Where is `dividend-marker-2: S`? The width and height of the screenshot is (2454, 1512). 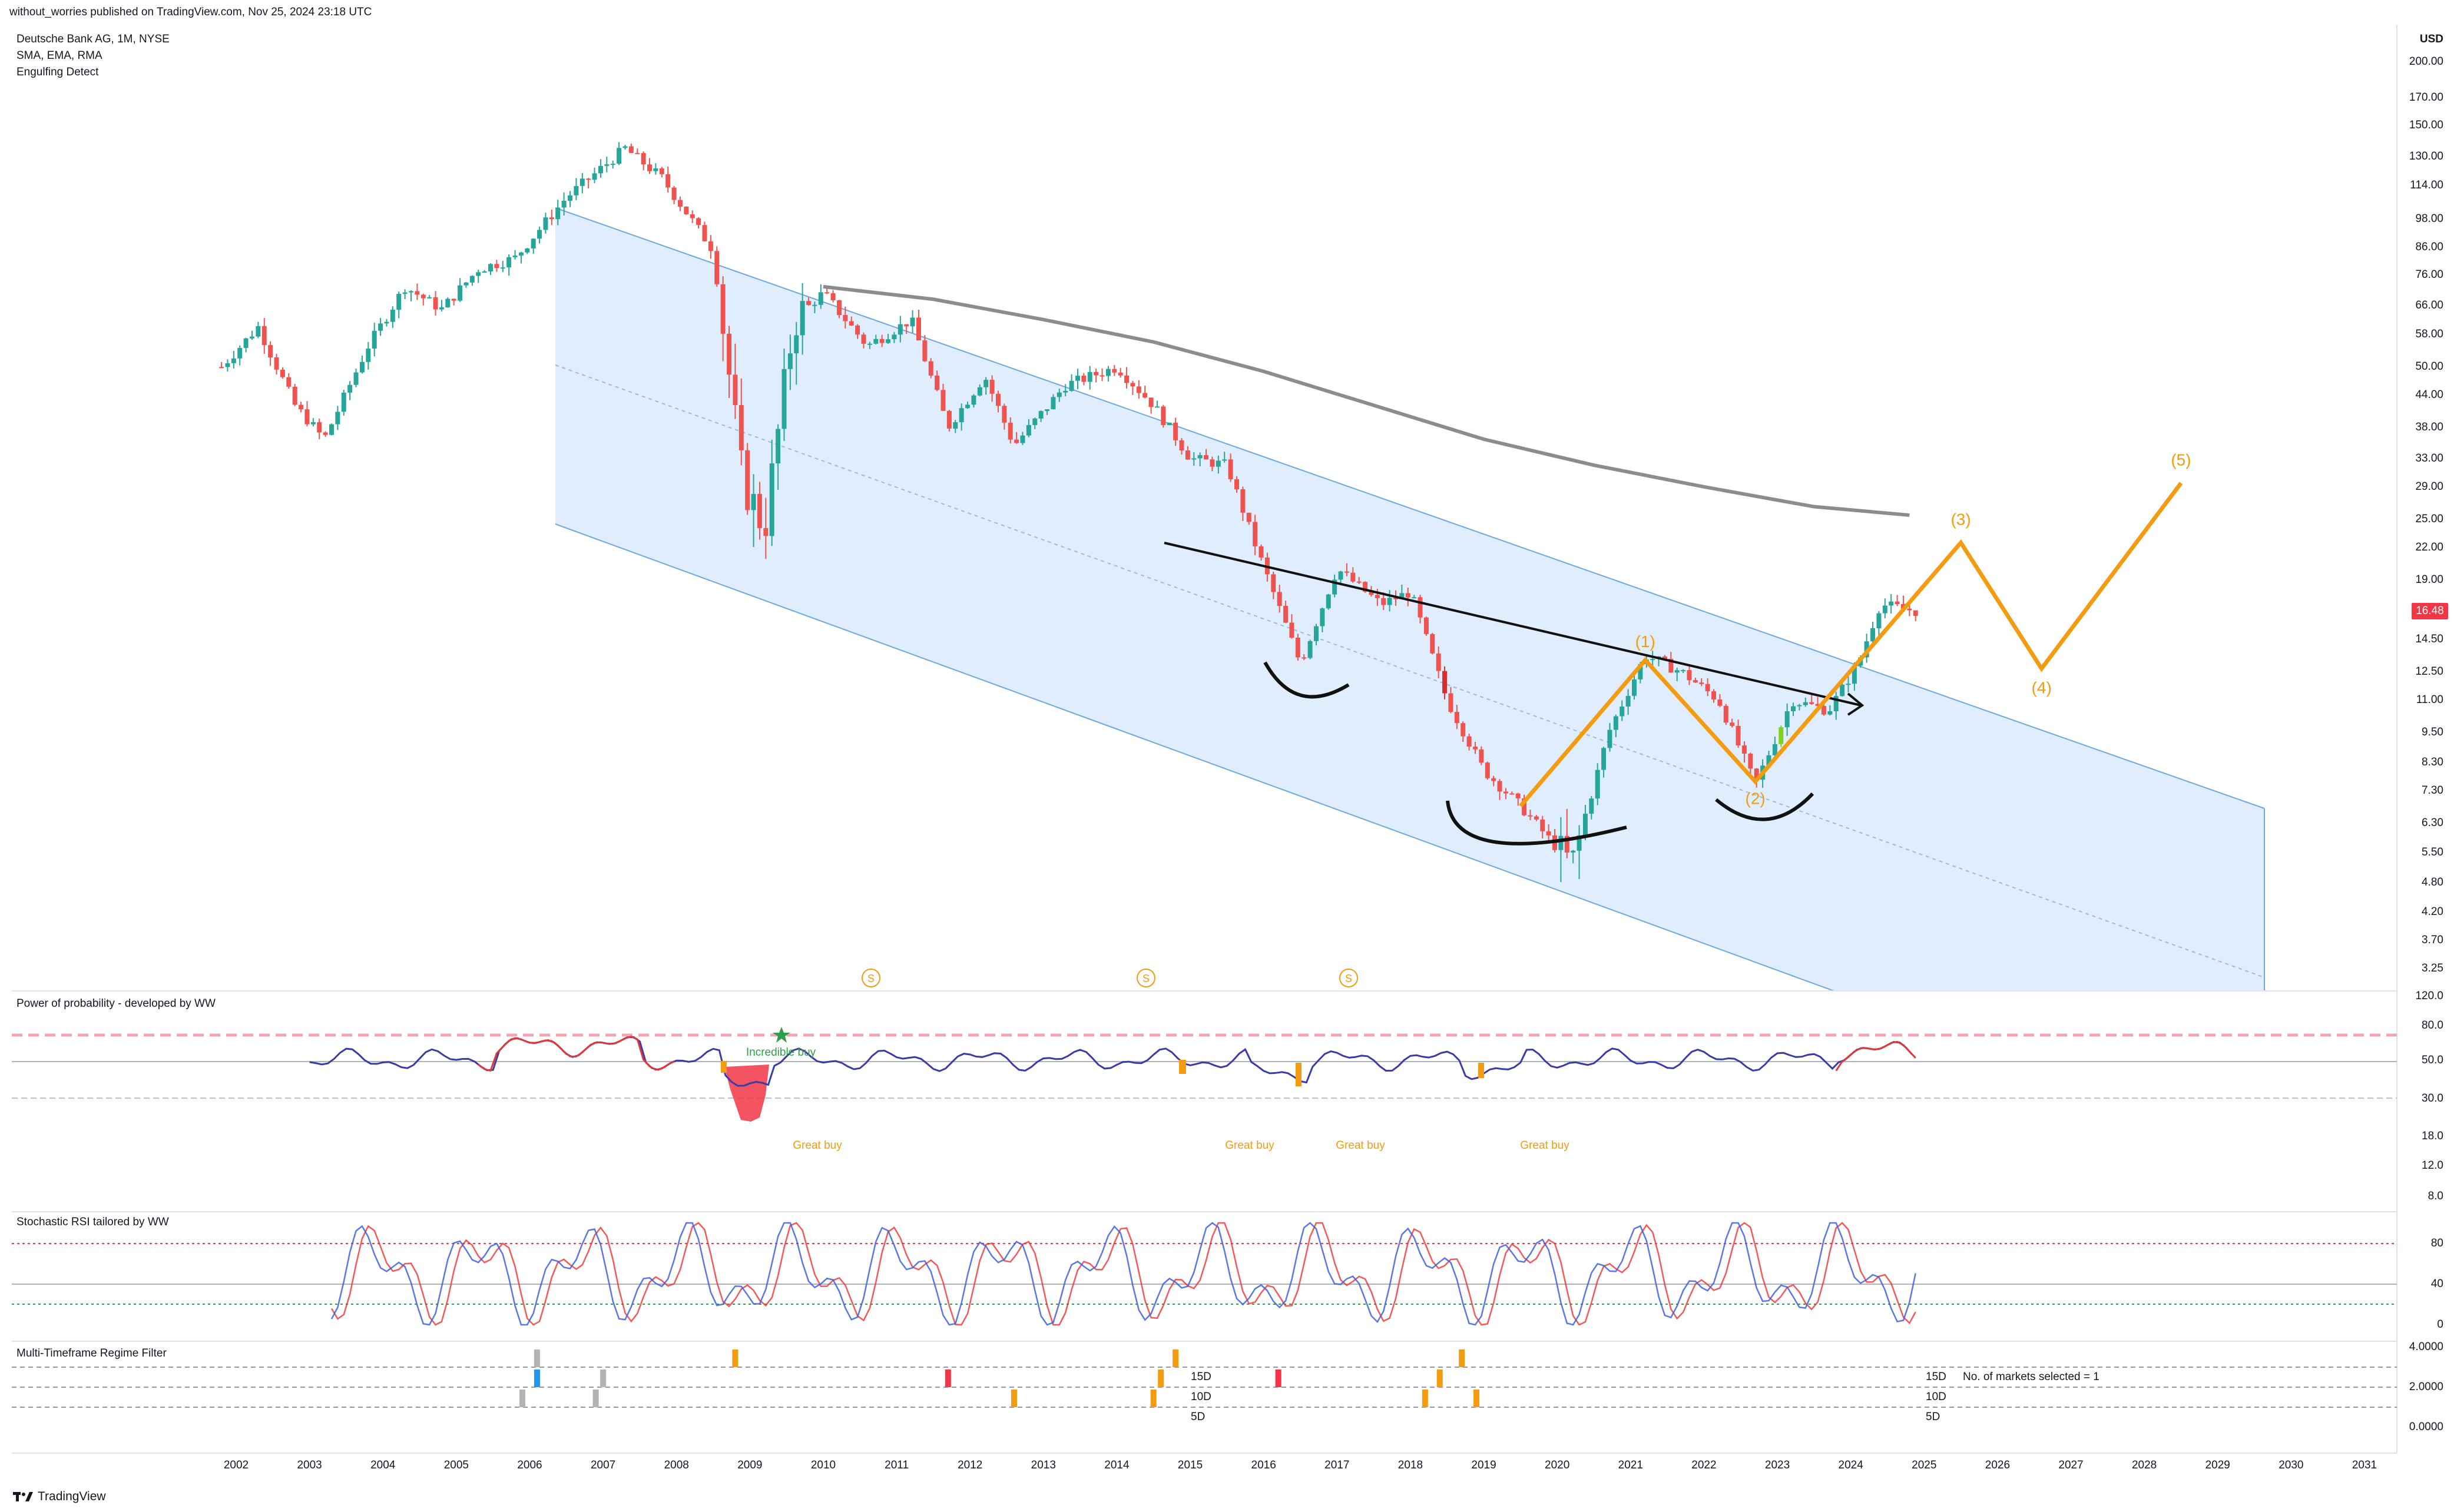
dividend-marker-2: S is located at coordinates (1146, 978).